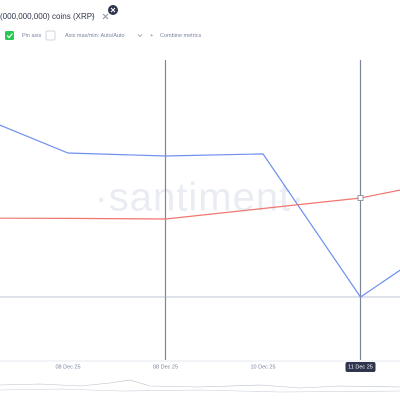 This screenshot has width=400, height=400. I want to click on checkbox, so click(50, 35).